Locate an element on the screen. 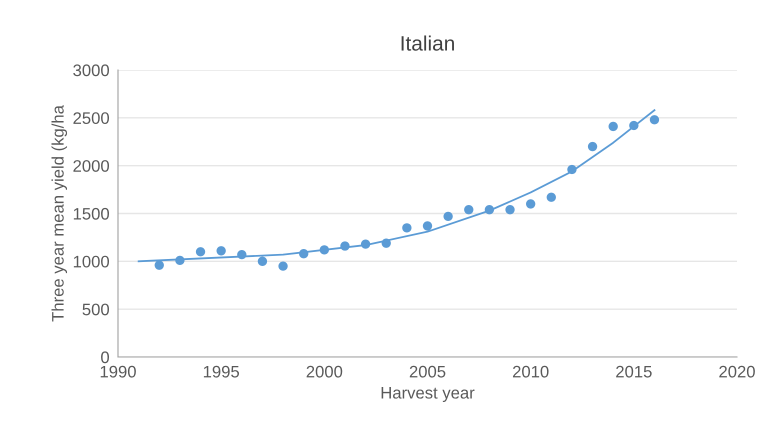  y-tick-label: 2500 is located at coordinates (91, 118).